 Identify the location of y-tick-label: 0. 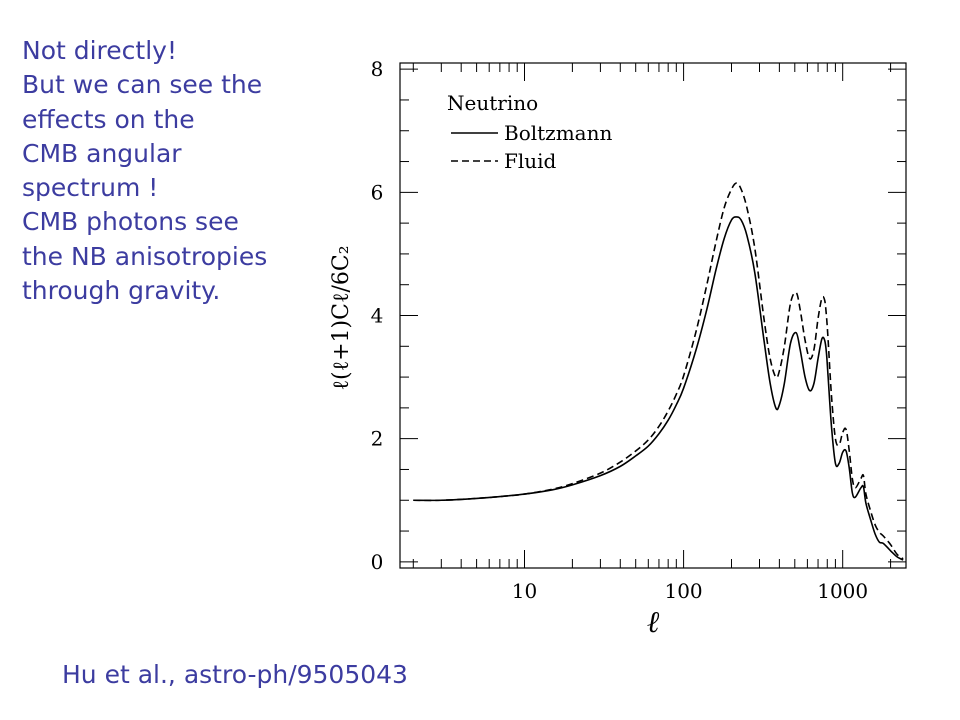
(377, 562).